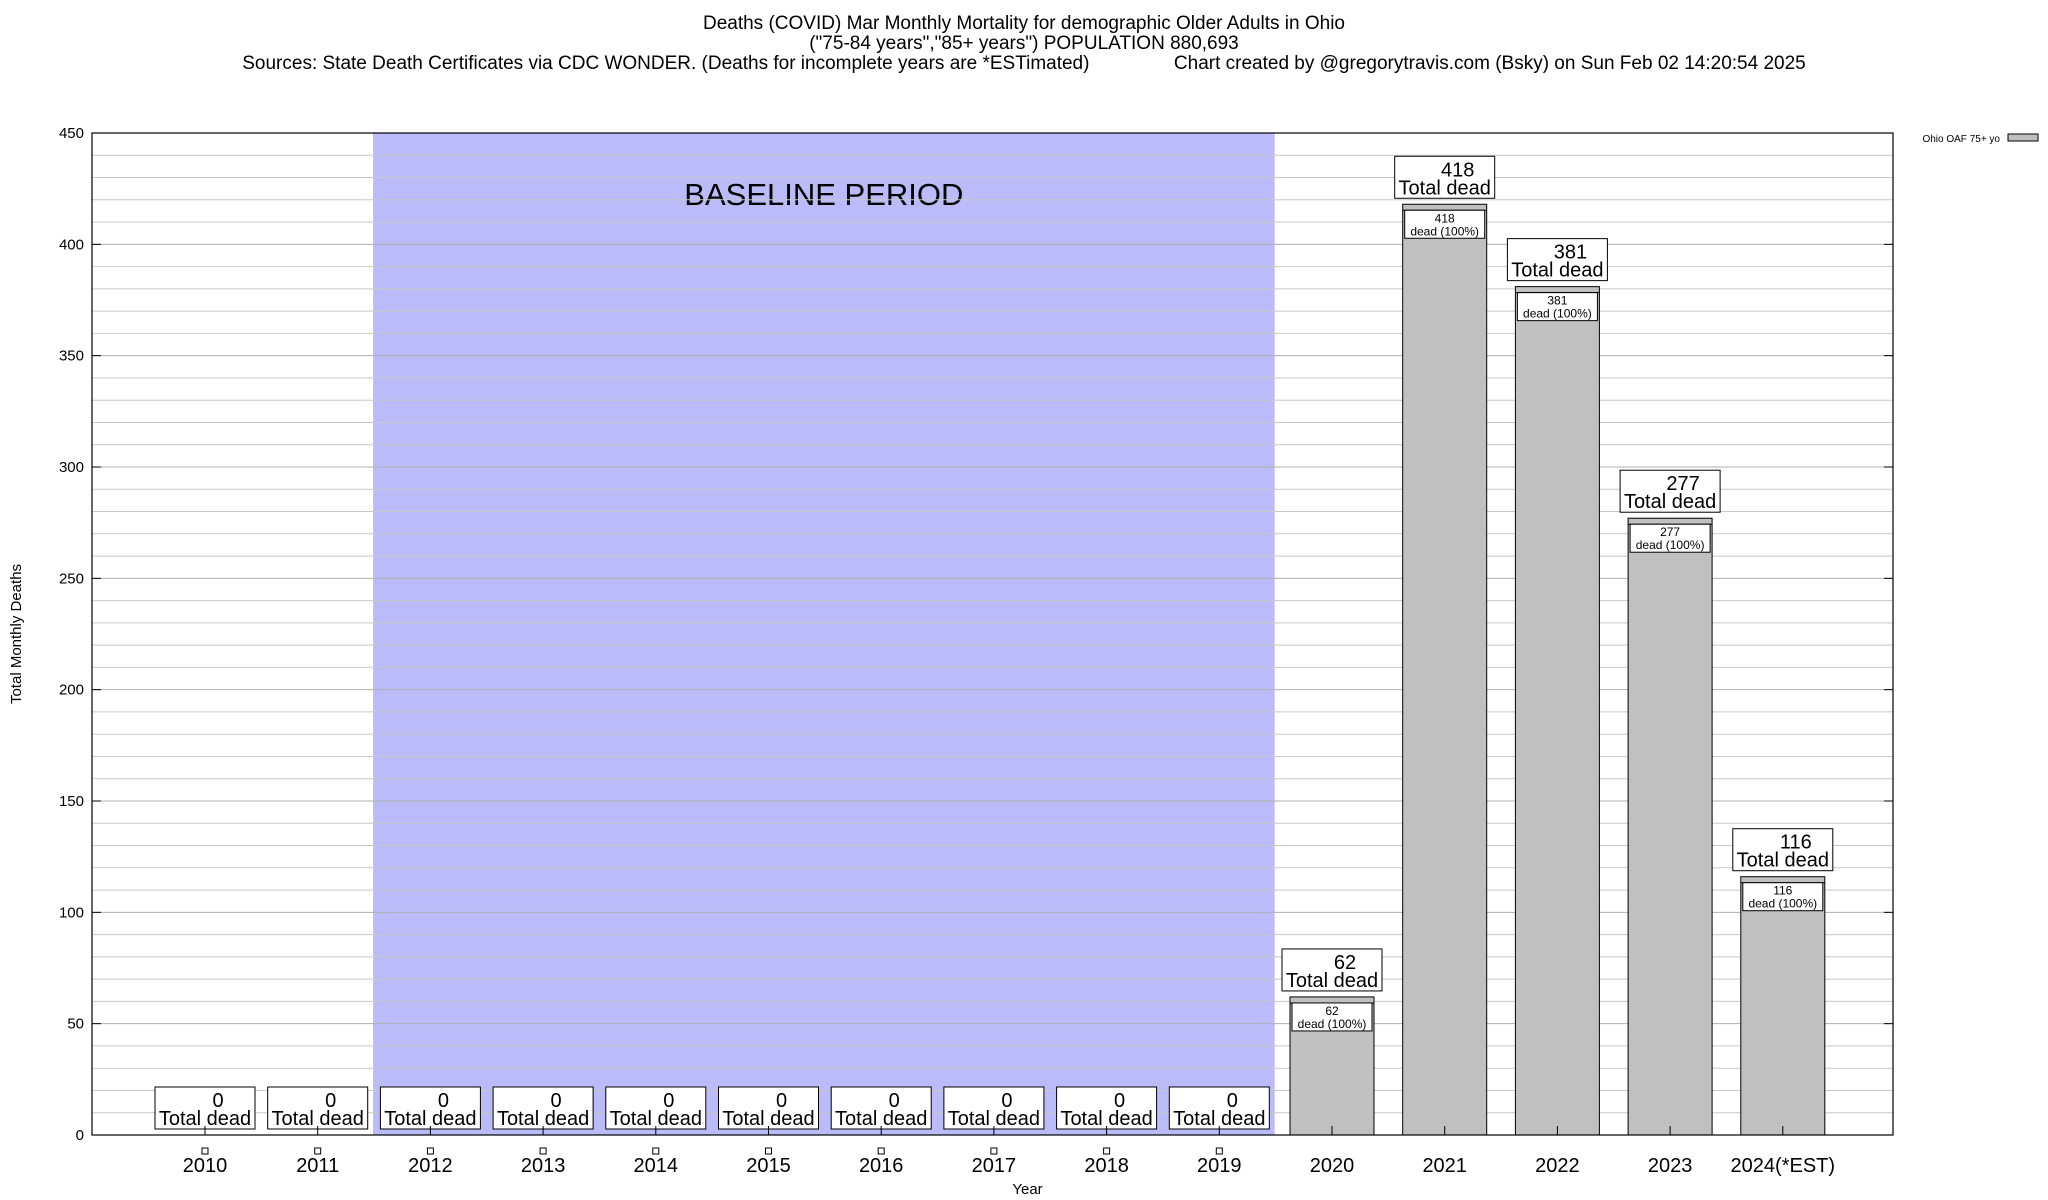 This screenshot has height=1200, width=2048. What do you see at coordinates (1557, 301) in the screenshot?
I see `bar-inner-value-label: 381` at bounding box center [1557, 301].